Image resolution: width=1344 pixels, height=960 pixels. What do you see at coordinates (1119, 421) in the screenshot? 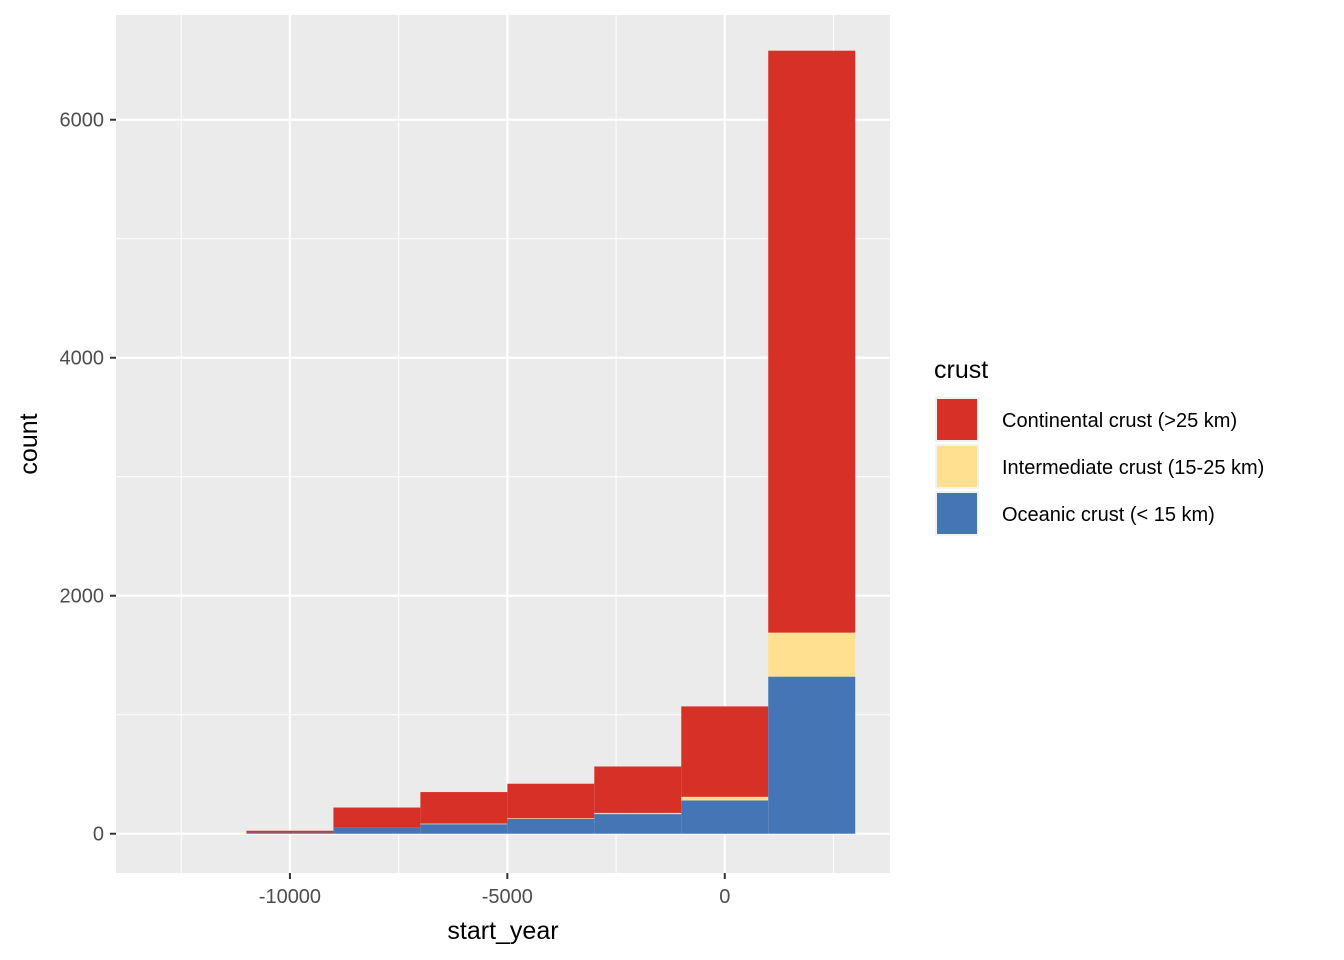
I see `legend-label: Continental crust (>25 km)` at bounding box center [1119, 421].